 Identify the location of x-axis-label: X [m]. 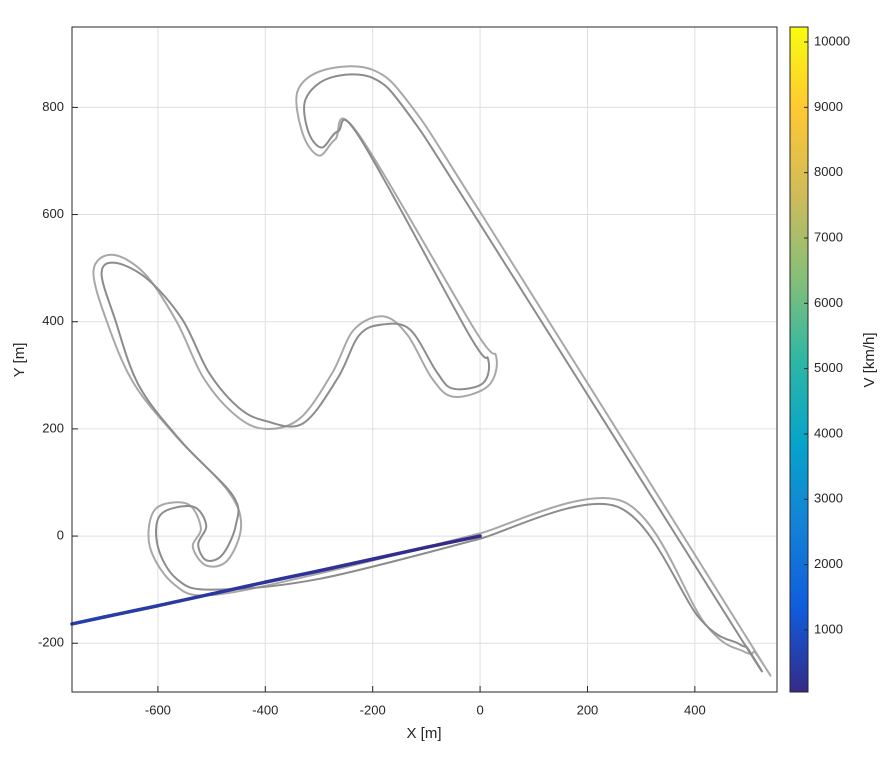
(423, 733).